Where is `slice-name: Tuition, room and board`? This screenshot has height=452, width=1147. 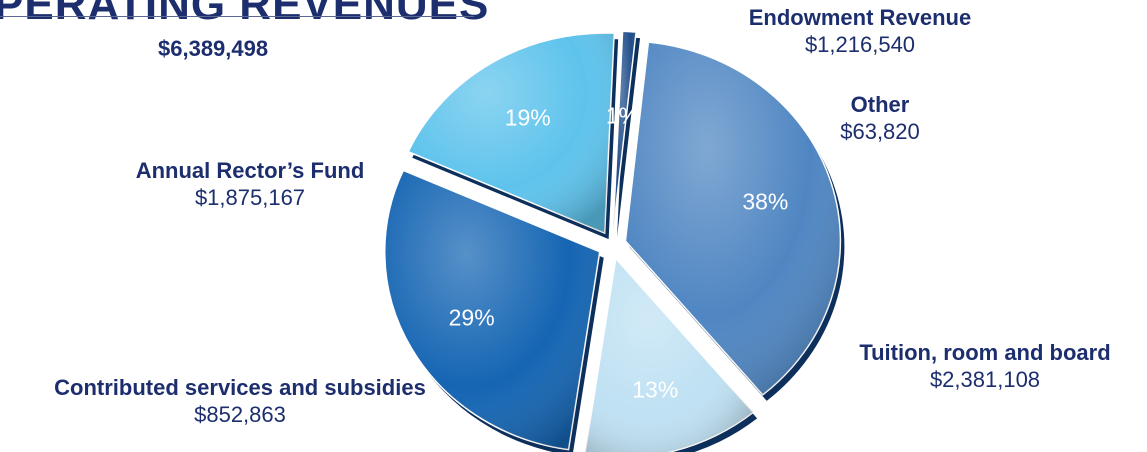 slice-name: Tuition, room and board is located at coordinates (985, 352).